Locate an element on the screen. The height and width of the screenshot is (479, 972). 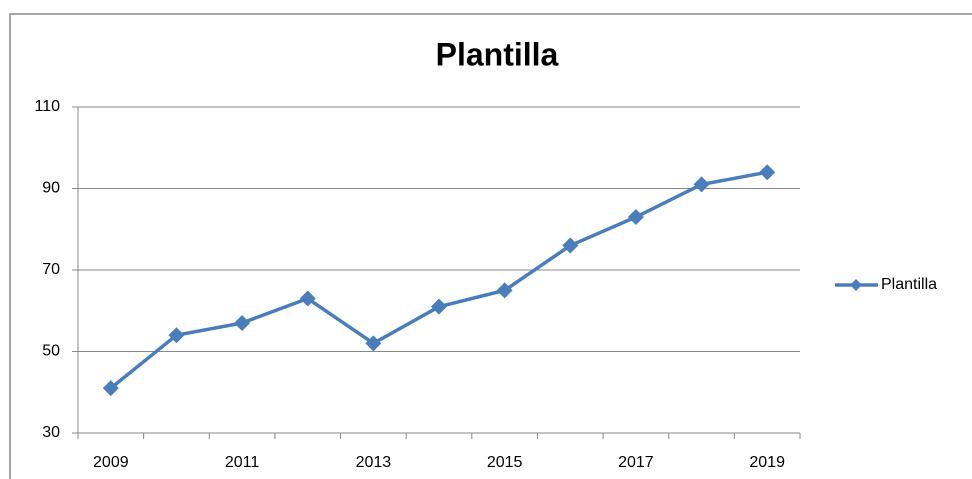
y-tick-label: 30 is located at coordinates (51, 432).